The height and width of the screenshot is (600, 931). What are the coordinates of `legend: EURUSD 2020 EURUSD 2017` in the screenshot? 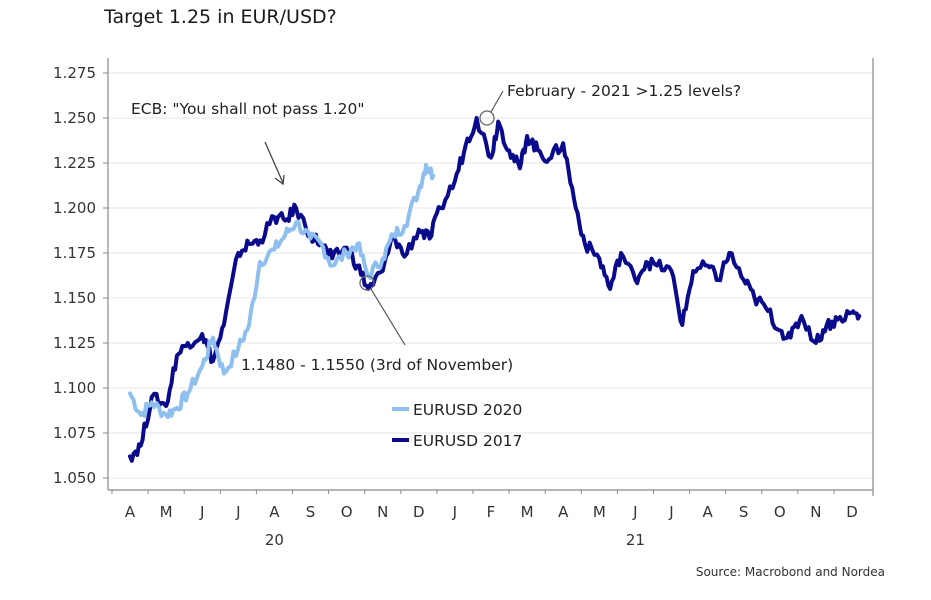 It's located at (457, 425).